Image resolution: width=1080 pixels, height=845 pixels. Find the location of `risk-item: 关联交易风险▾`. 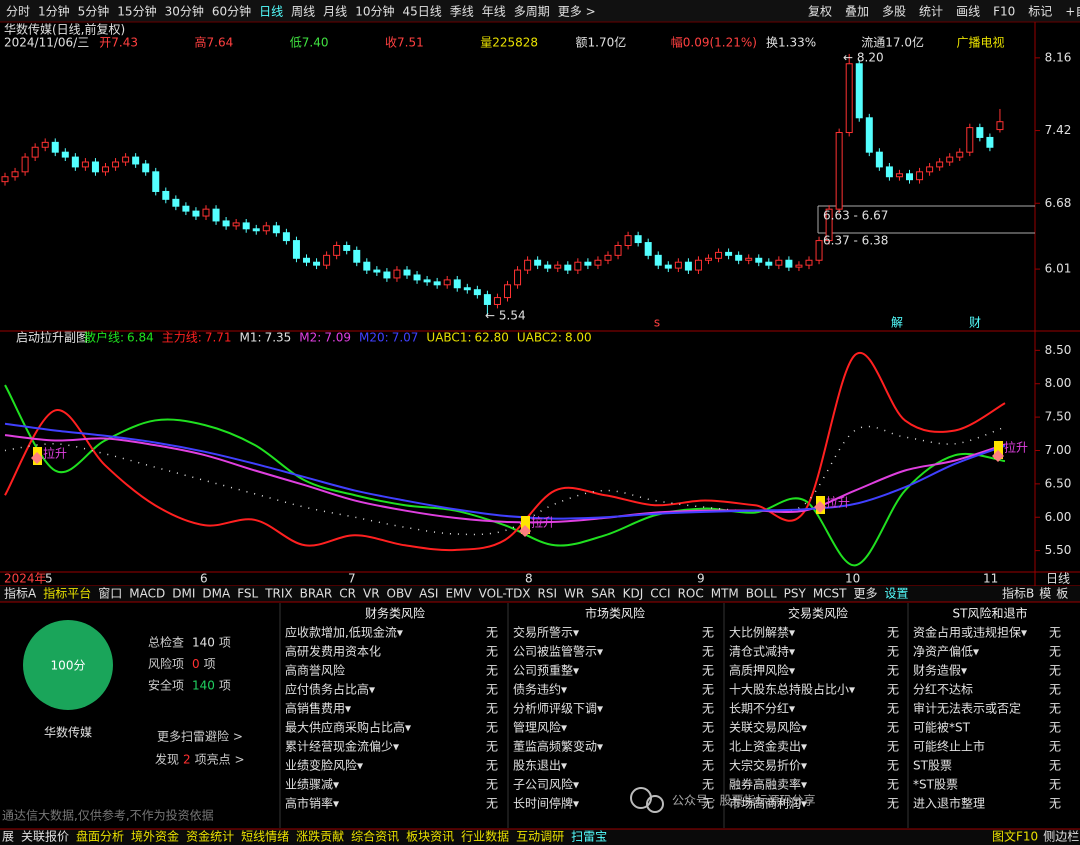

risk-item: 关联交易风险▾ is located at coordinates (768, 727).